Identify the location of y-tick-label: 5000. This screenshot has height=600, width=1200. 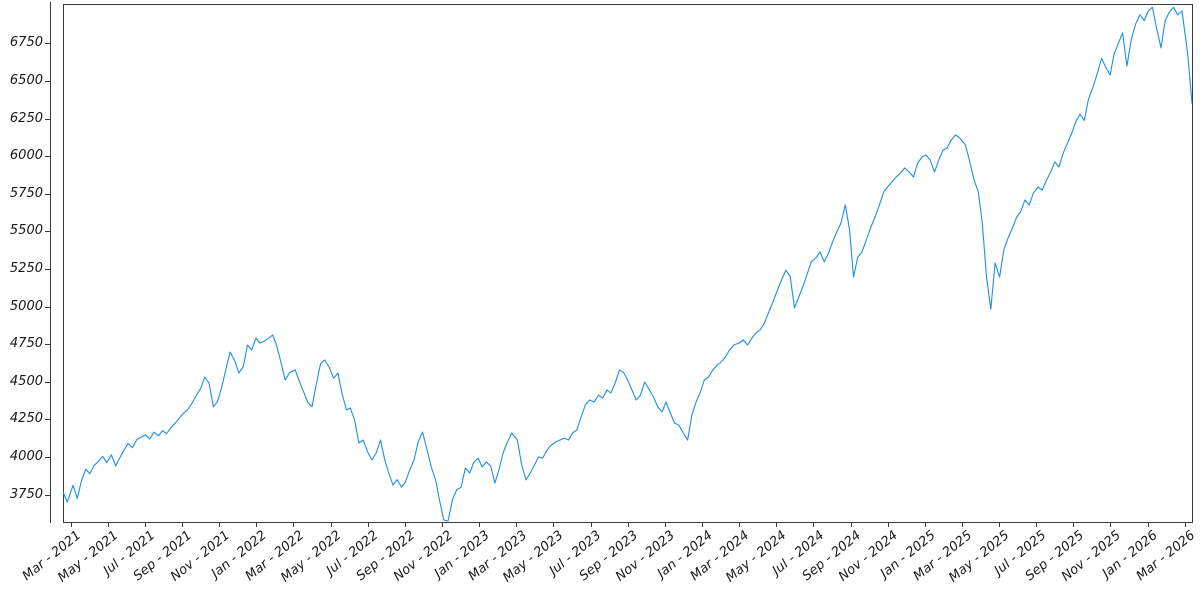
(26, 306).